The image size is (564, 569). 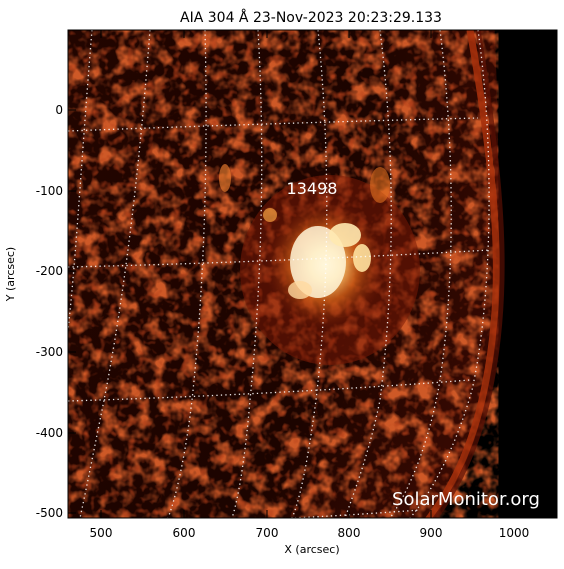 I want to click on x-tick-label: 800, so click(x=349, y=533).